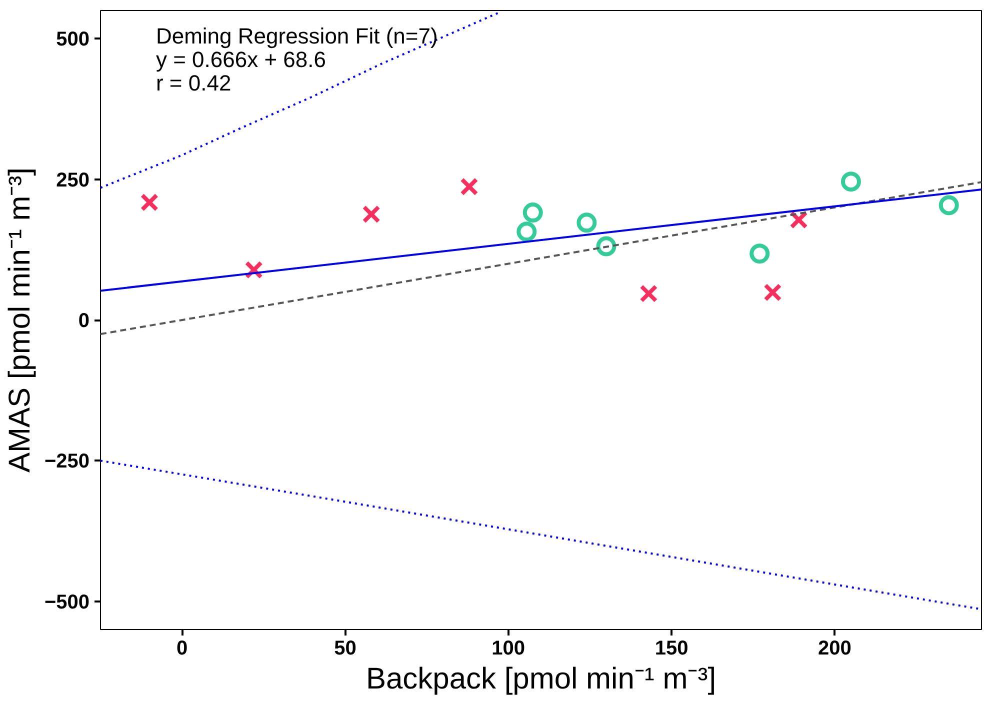  I want to click on annotation: Deming Regression Fit (n=7), so click(297, 35).